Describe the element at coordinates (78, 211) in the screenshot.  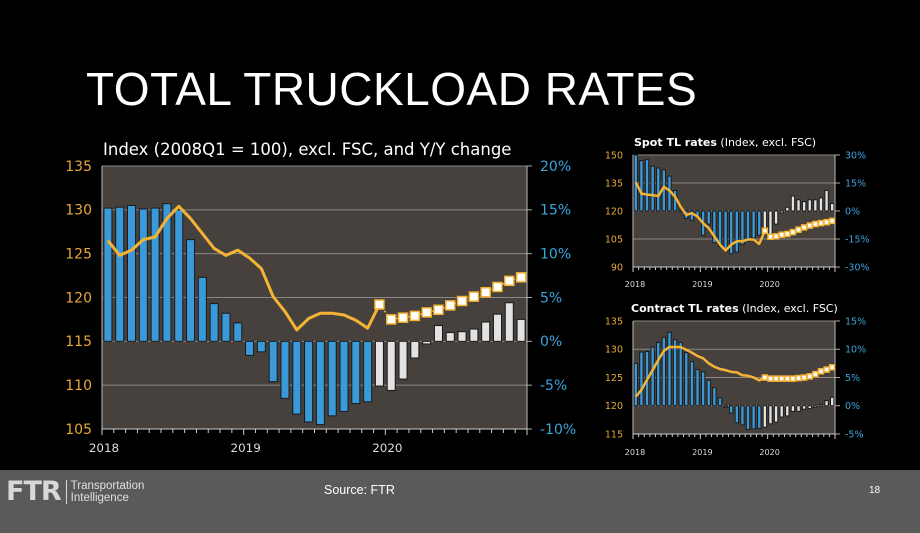
I see `total-left-tick-label: 130` at that location.